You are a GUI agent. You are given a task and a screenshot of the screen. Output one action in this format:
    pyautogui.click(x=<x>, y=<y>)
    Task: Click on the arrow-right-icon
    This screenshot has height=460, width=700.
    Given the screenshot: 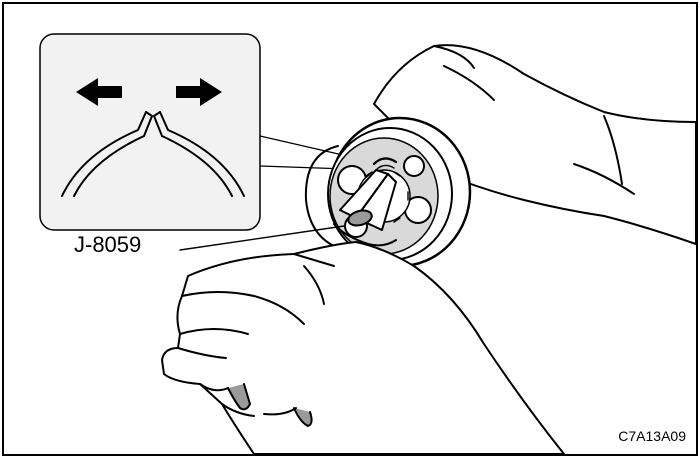 What is the action you would take?
    pyautogui.click(x=199, y=92)
    